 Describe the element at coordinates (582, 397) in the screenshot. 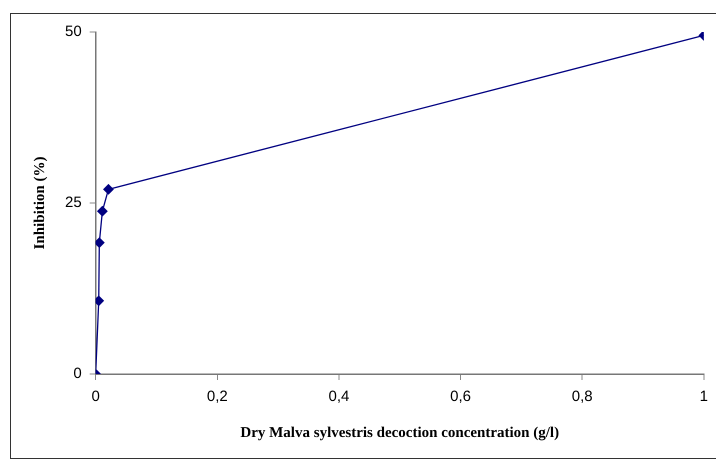

I see `x-tick-label: 0,8` at that location.